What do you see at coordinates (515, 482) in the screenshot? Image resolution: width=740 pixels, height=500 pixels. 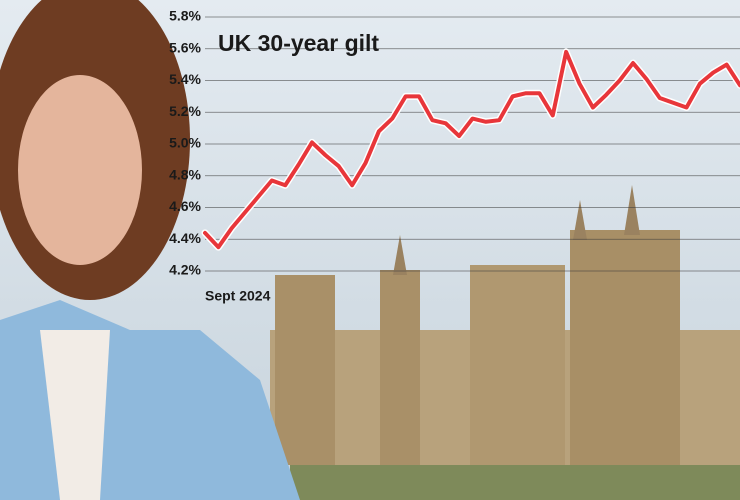 I see `river` at bounding box center [515, 482].